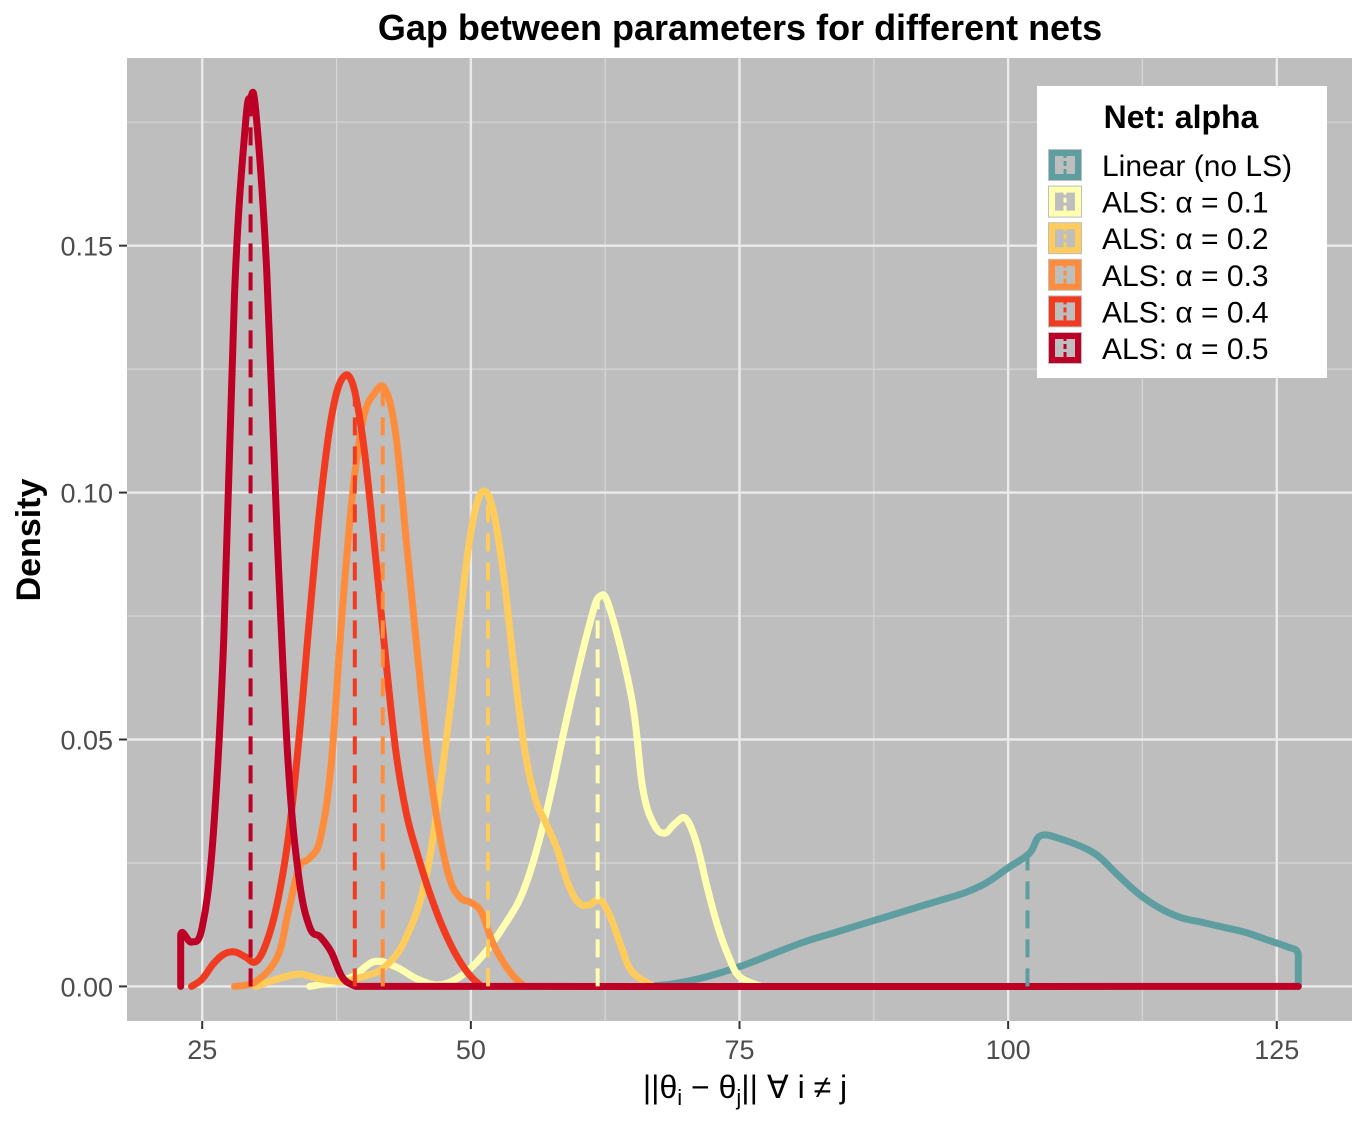 This screenshot has height=1125, width=1364. I want to click on y-axis-title: Density, so click(29, 540).